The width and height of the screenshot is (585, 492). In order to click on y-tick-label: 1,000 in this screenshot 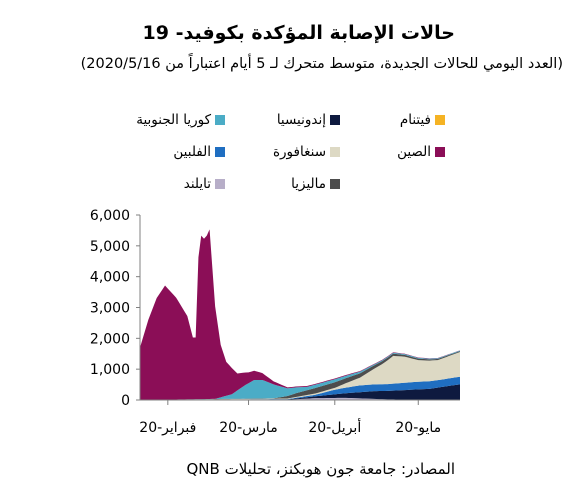, I will do `click(110, 370)`.